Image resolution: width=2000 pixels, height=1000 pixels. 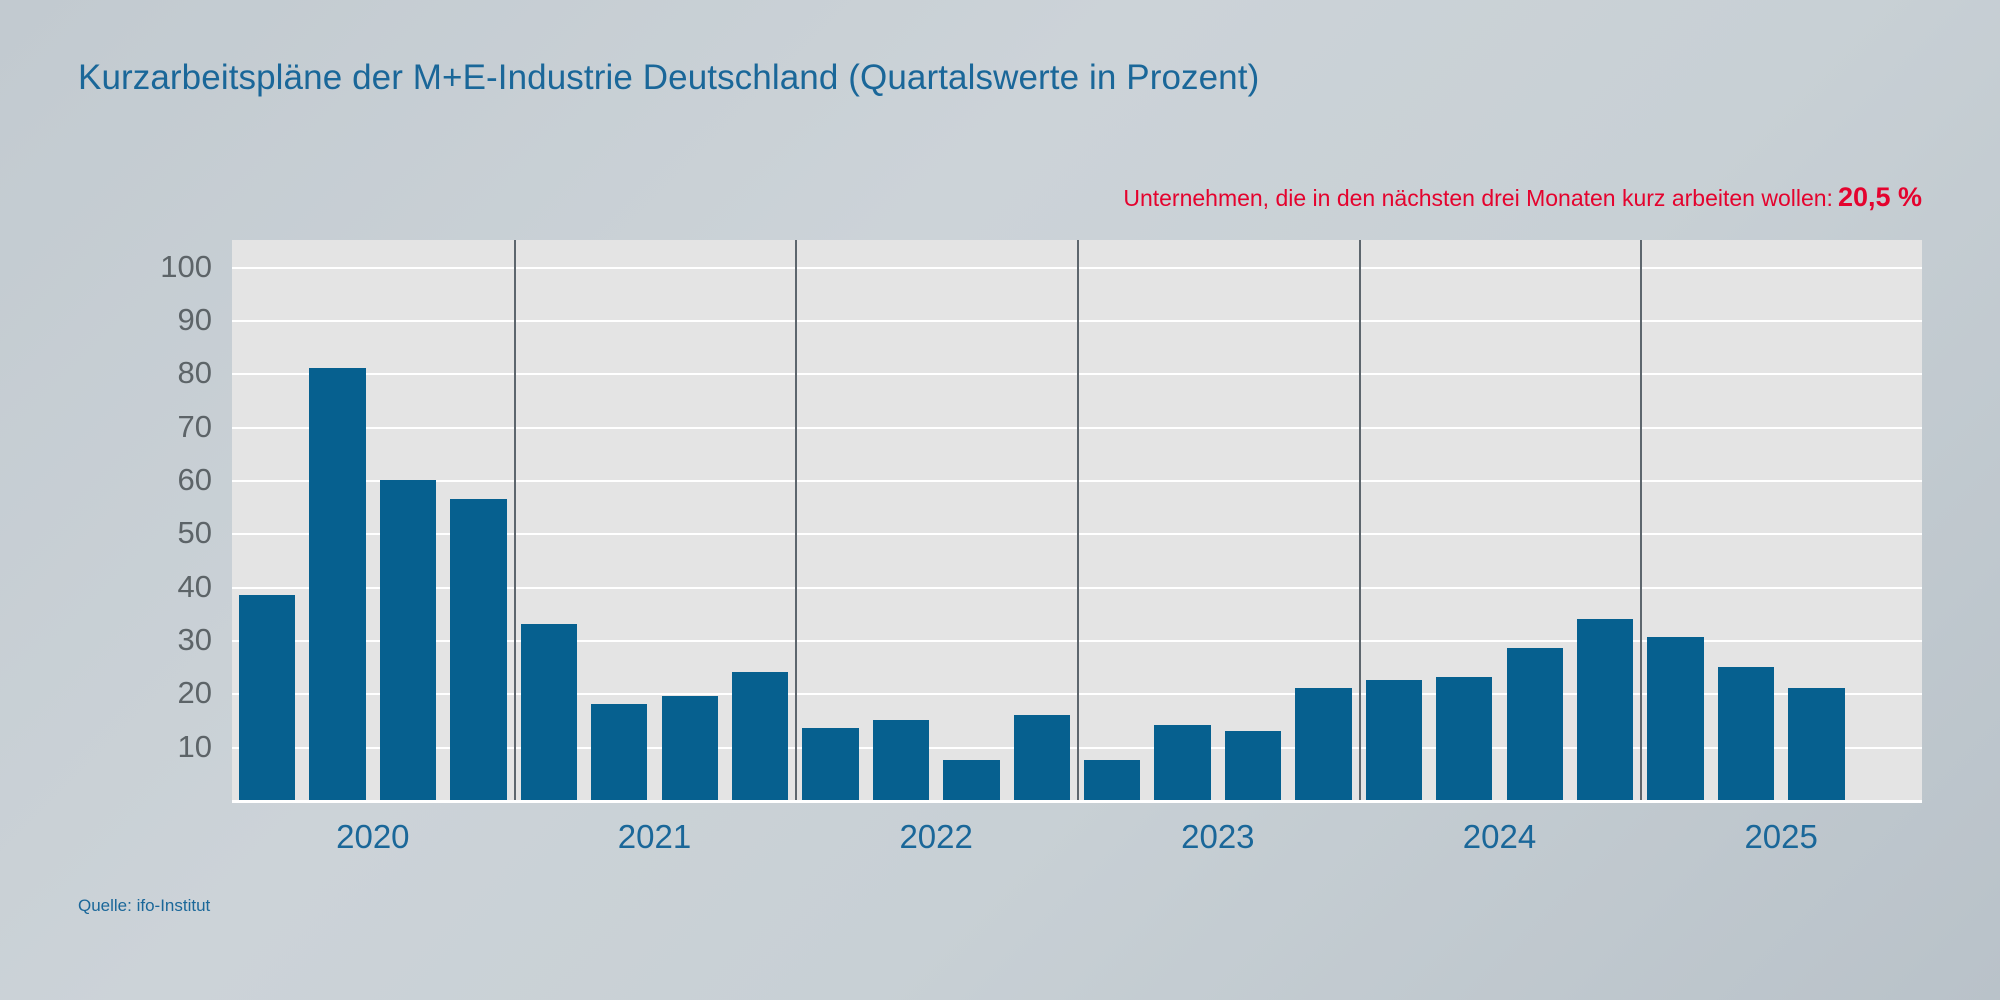 What do you see at coordinates (194, 746) in the screenshot?
I see `y-axis-tick-label: 10` at bounding box center [194, 746].